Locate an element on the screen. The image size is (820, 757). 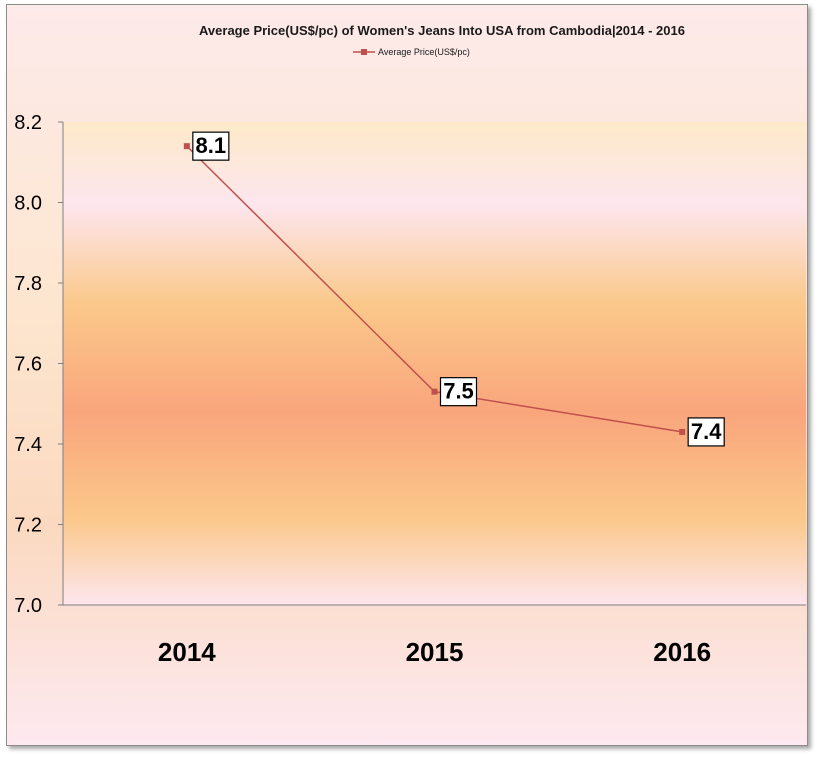
y-tick-label: 8.2 is located at coordinates (28, 123).